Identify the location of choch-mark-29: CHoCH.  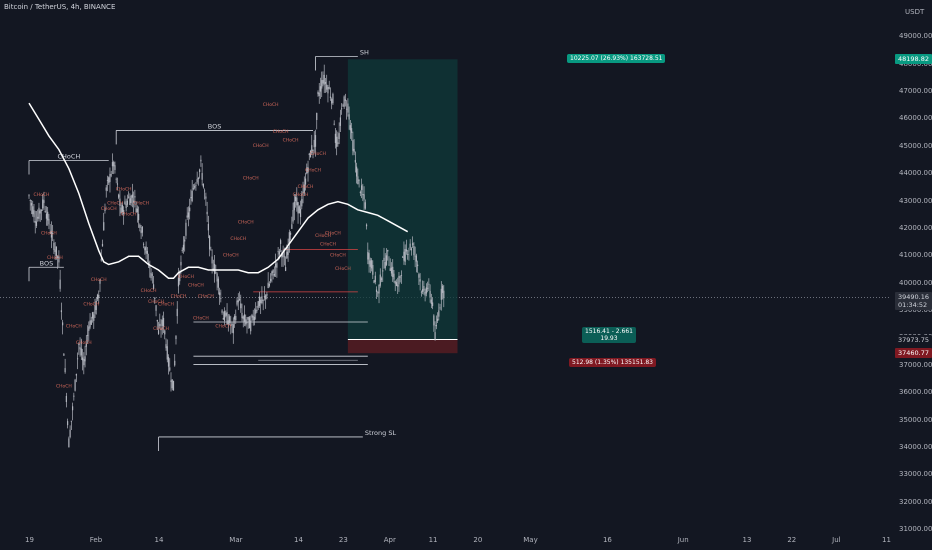
(281, 132).